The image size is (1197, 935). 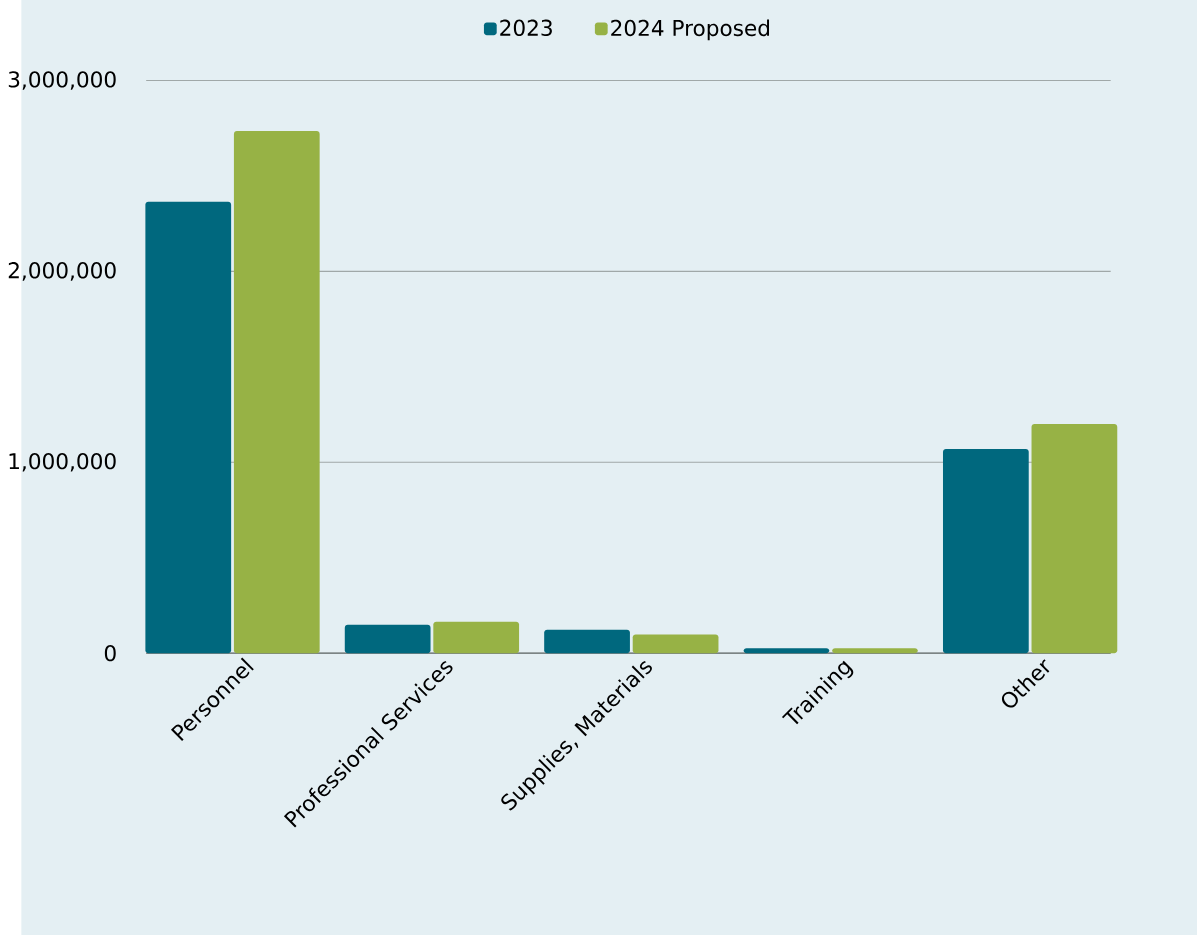 What do you see at coordinates (62, 462) in the screenshot?
I see `y-tick-label: 1,000,000` at bounding box center [62, 462].